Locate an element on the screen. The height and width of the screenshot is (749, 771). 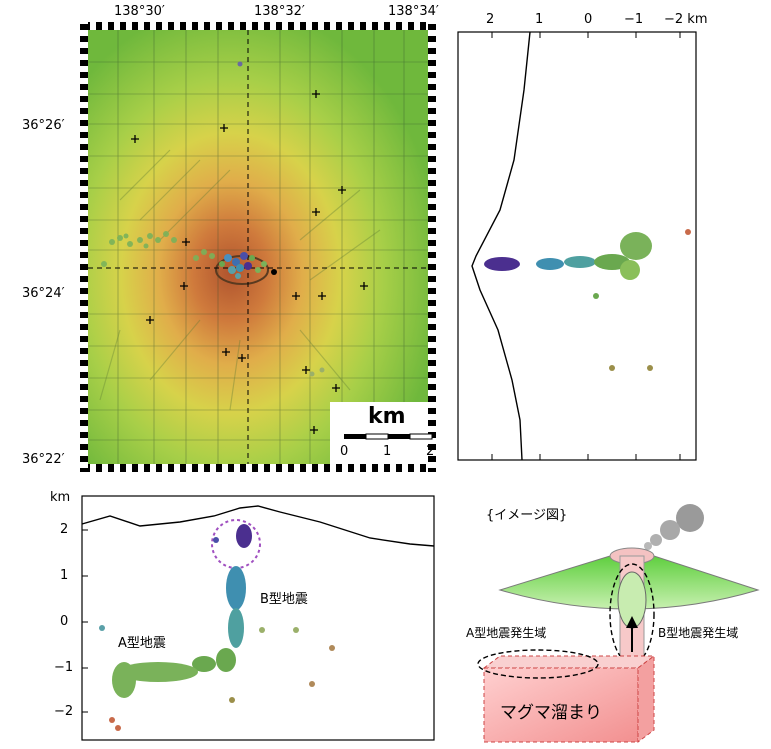
scale-tick-2: 2 is located at coordinates (430, 451).